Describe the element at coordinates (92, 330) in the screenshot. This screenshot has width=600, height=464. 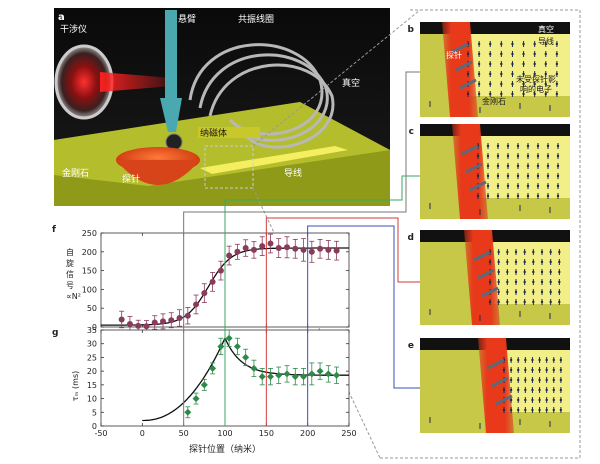
I see `y-tick-label: 35` at that location.